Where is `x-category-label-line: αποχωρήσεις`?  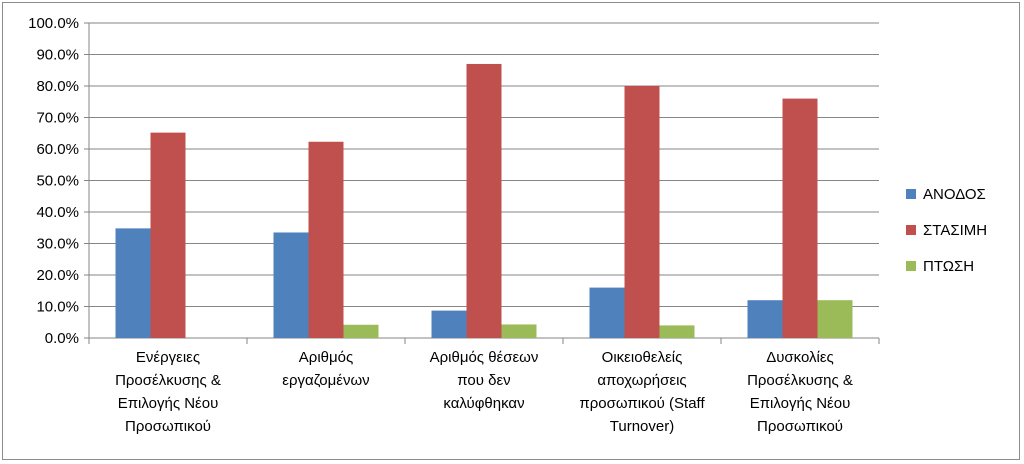 x-category-label-line: αποχωρήσεις is located at coordinates (641, 380).